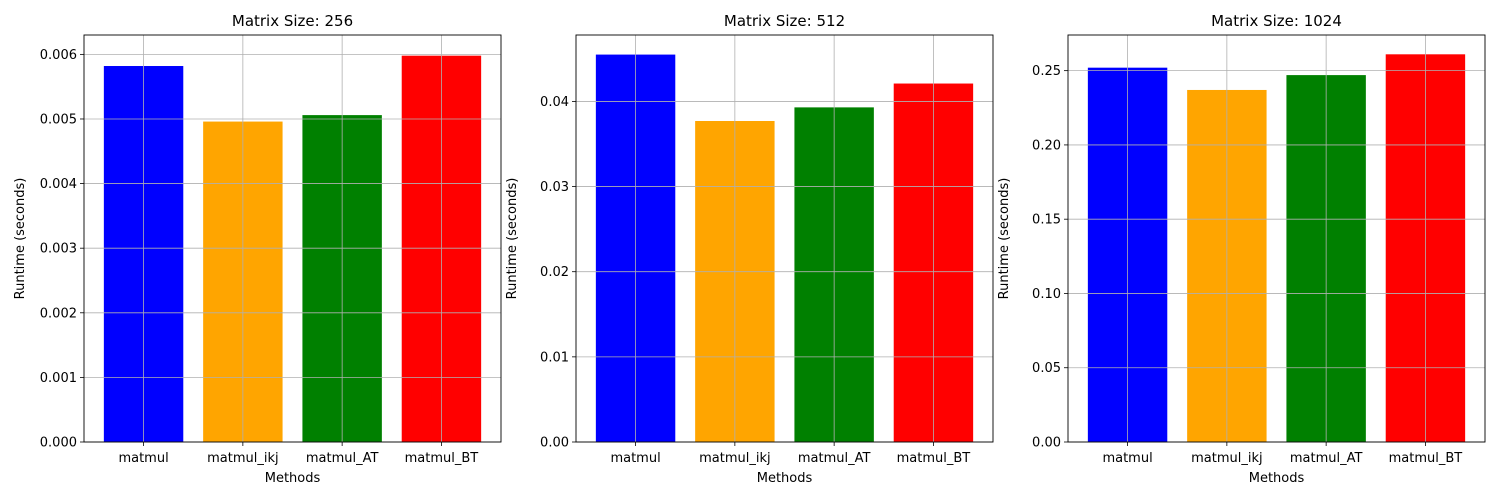 This screenshot has height=504, width=1500. I want to click on y-tick-label: 0.02, so click(554, 272).